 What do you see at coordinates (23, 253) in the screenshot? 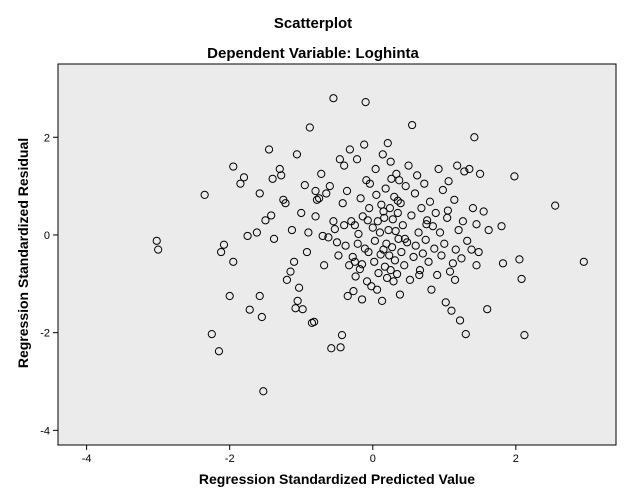
I see `y-axis-label: Regression Standardized Residual` at bounding box center [23, 253].